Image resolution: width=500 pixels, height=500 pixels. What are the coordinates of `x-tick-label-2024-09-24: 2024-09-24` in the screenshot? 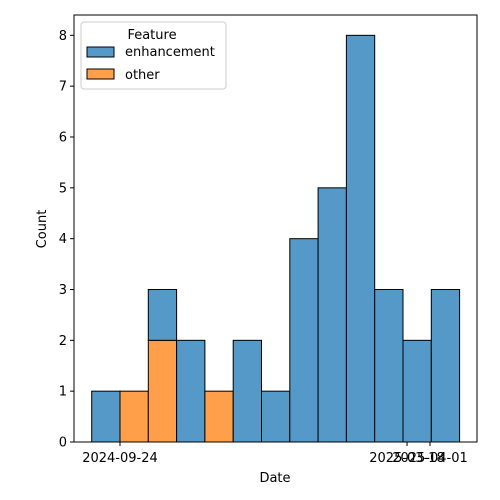 It's located at (120, 458).